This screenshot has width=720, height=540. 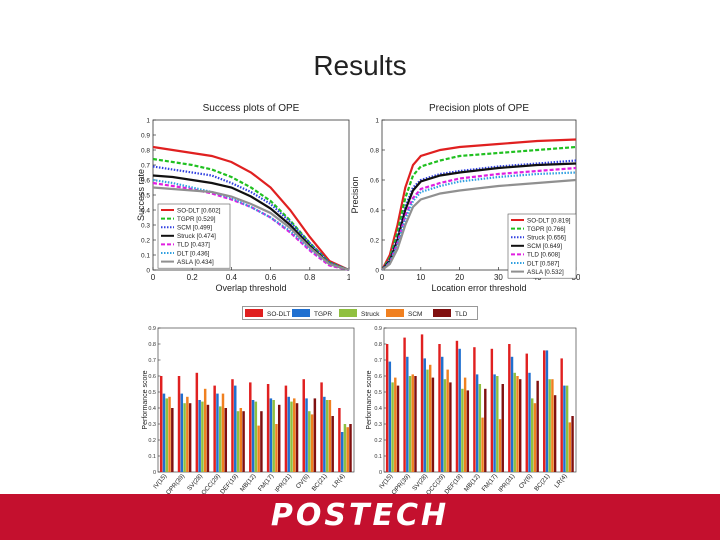 I want to click on legend-label: SO-DLT [0.819], so click(x=549, y=220).